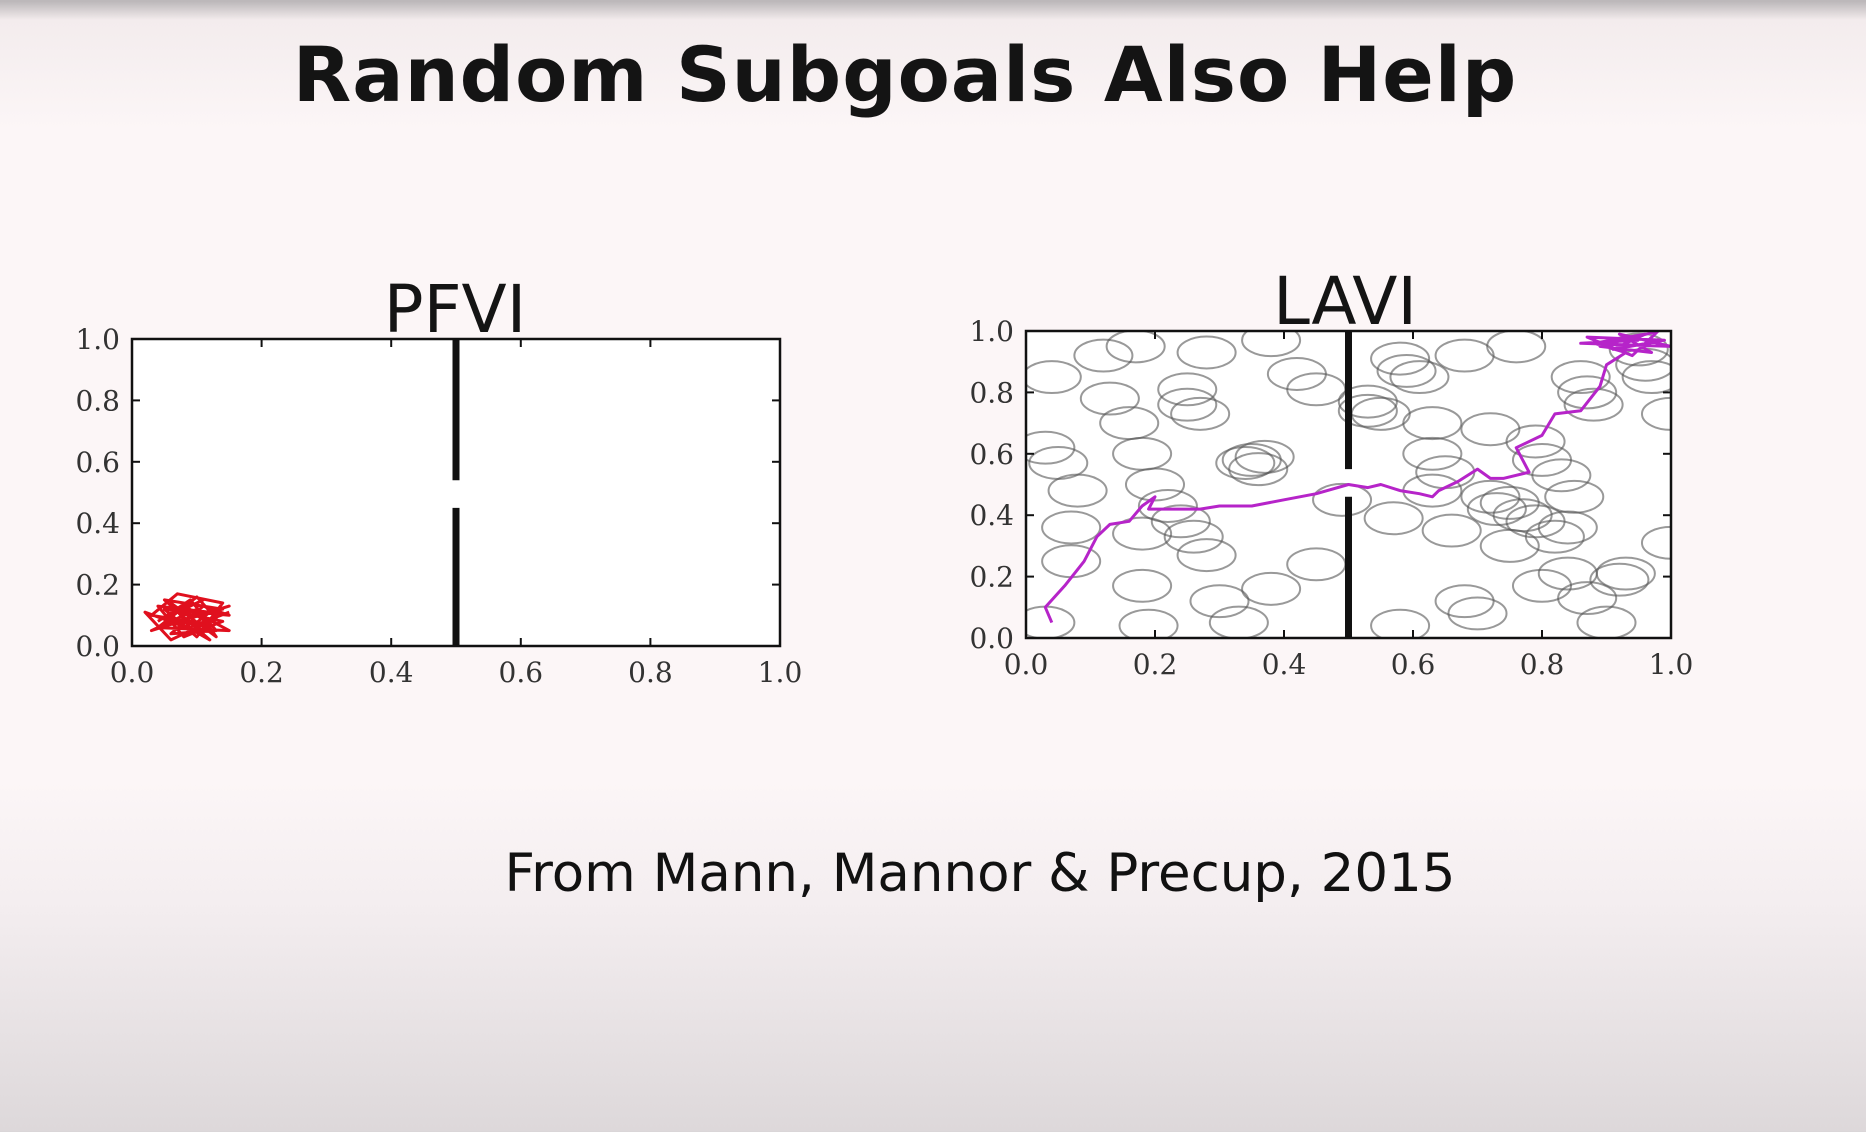  Describe the element at coordinates (980, 873) in the screenshot. I see `citation: From Mann, Mannor & Precup, 2015` at that location.